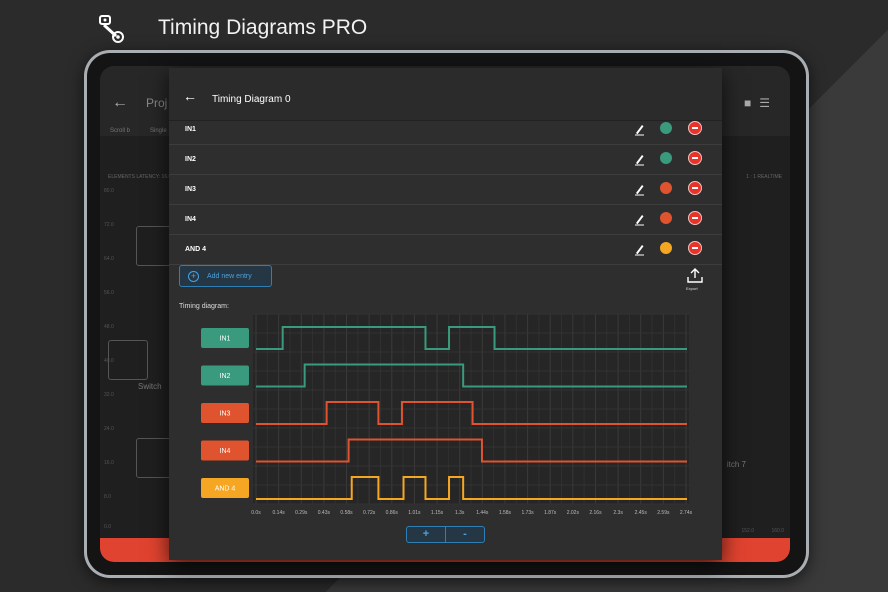 The width and height of the screenshot is (888, 592). What do you see at coordinates (109, 259) in the screenshot?
I see `background-ytick: 64.0` at bounding box center [109, 259].